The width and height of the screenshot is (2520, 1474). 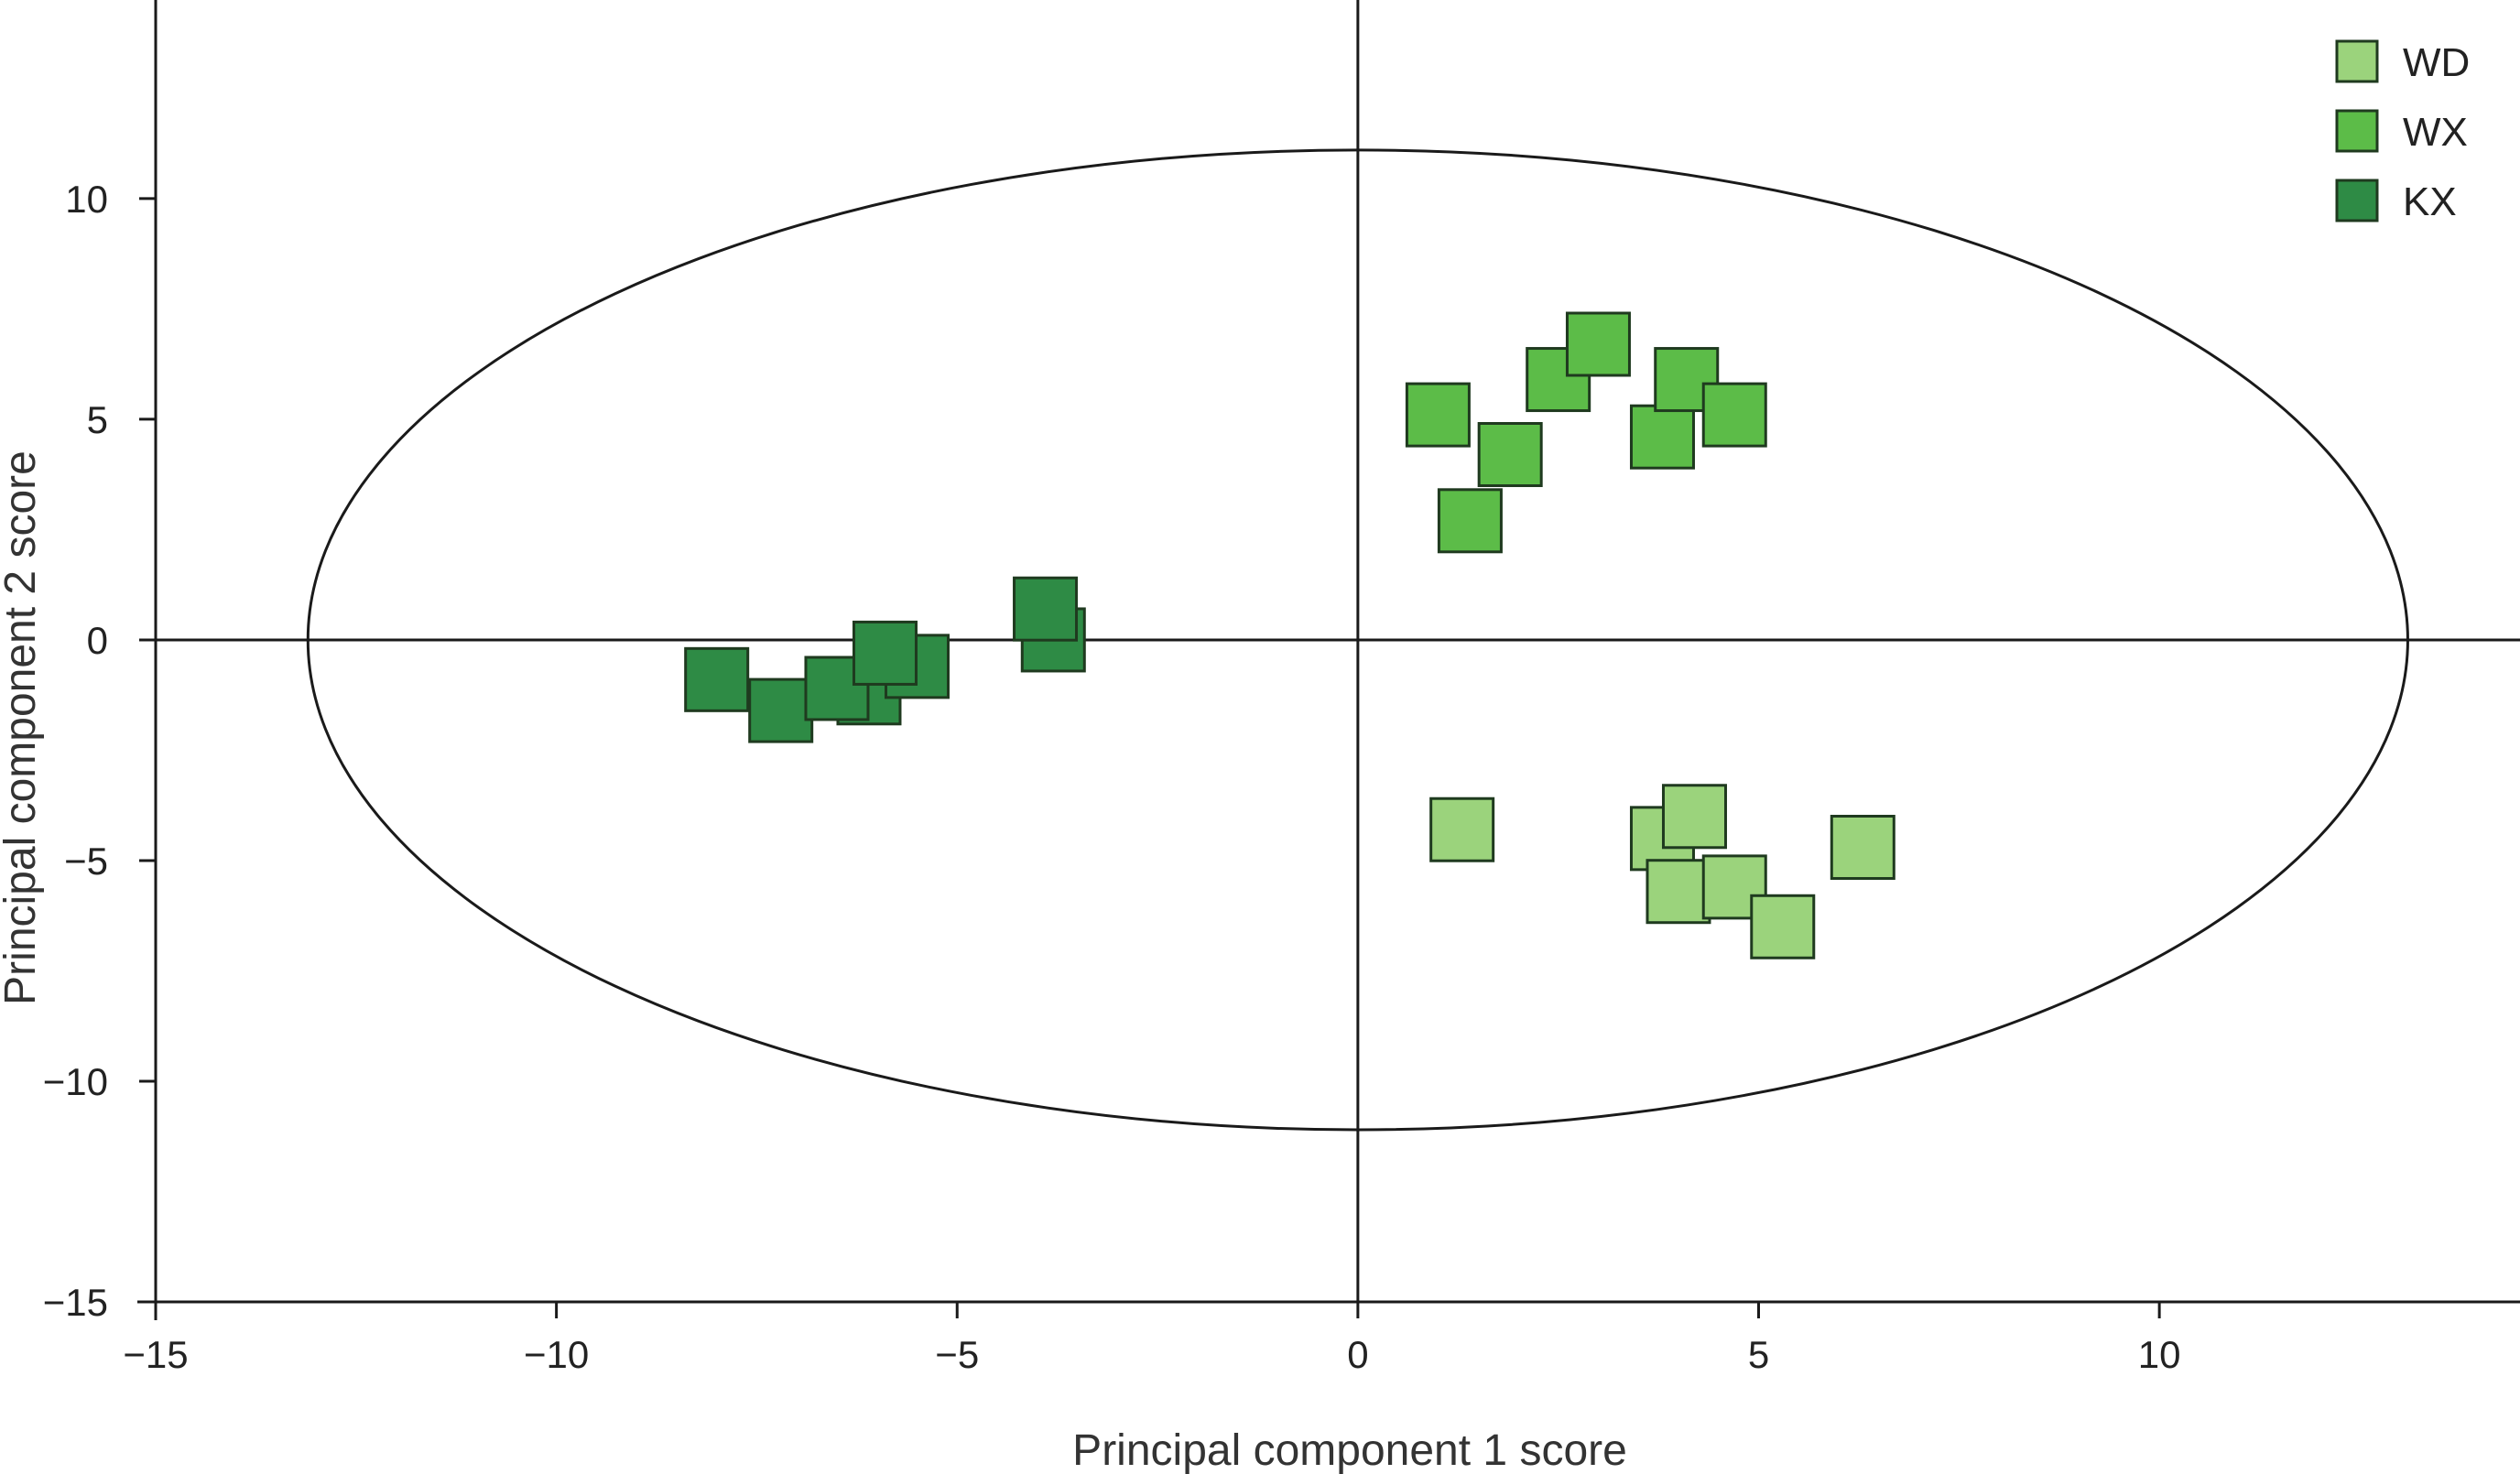 What do you see at coordinates (97, 640) in the screenshot?
I see `y-tick-label: 0` at bounding box center [97, 640].